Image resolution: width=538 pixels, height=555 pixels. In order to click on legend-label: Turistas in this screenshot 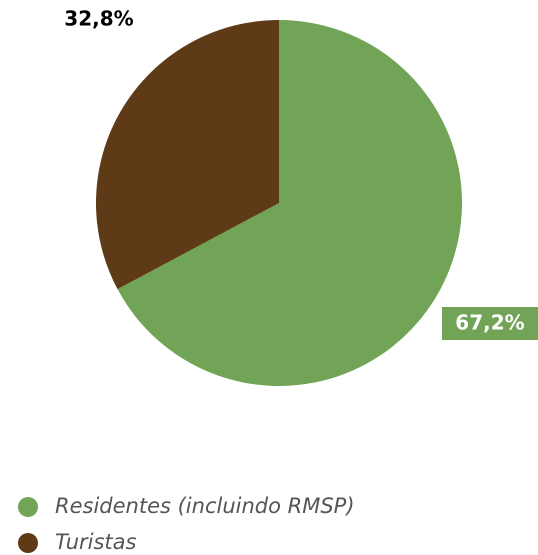, I will do `click(96, 542)`.